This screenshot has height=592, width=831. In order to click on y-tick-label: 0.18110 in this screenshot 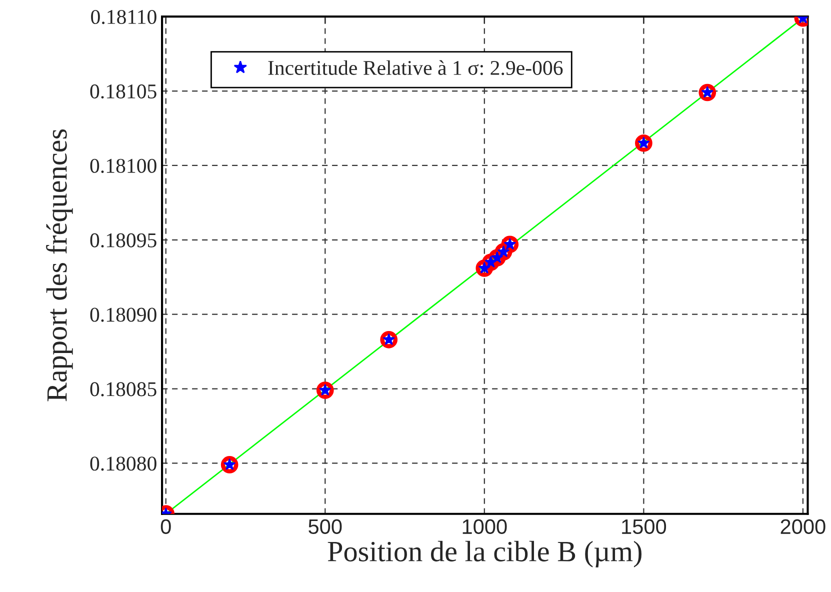, I will do `click(123, 17)`.